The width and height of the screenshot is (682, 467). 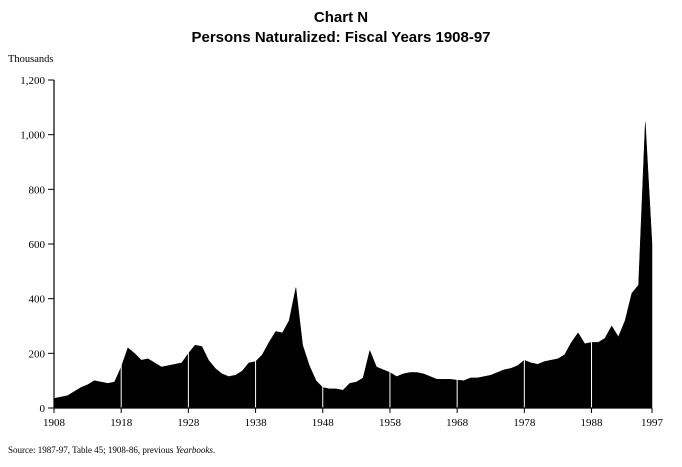 I want to click on y-tick-label-1200: 1,200, so click(x=32, y=81).